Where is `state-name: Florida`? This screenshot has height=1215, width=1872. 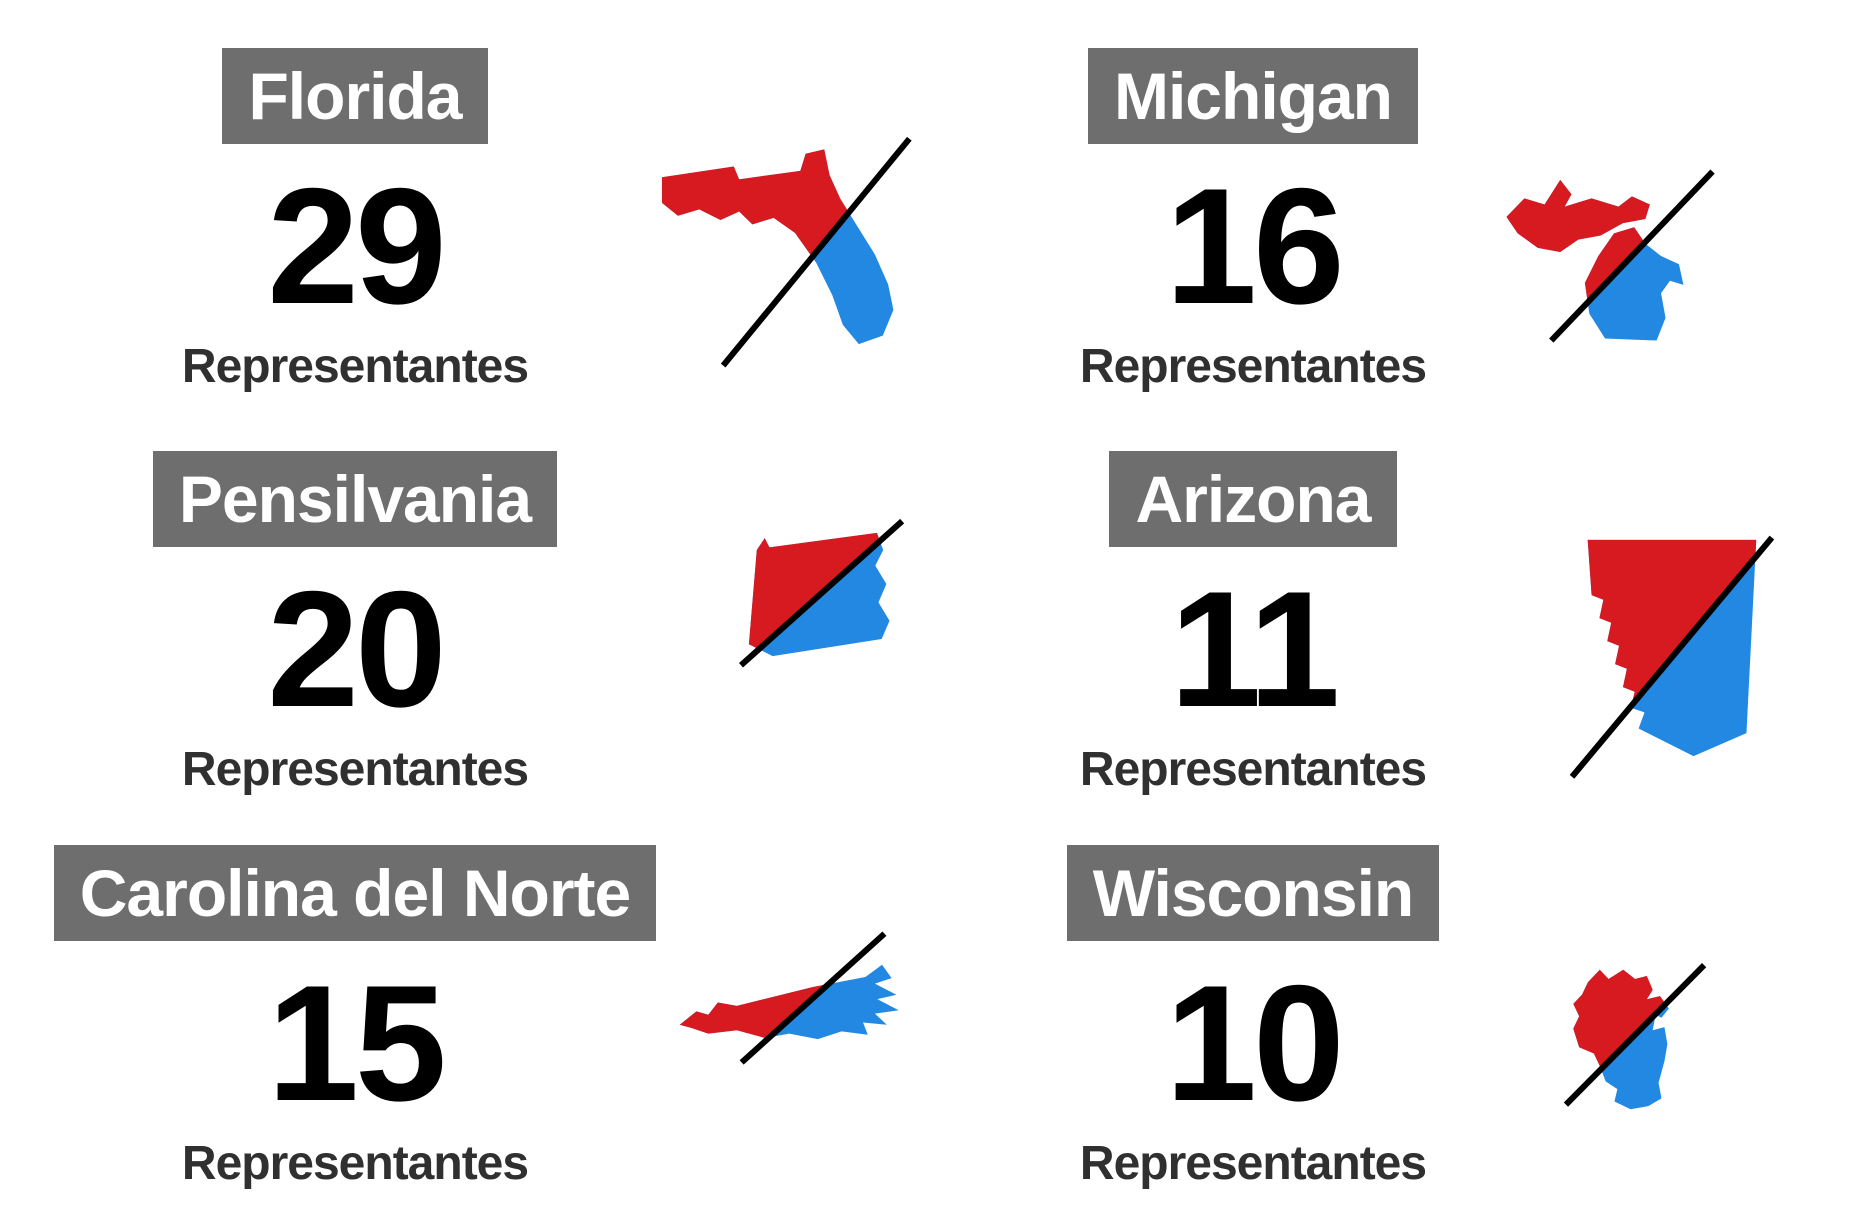 state-name: Florida is located at coordinates (355, 96).